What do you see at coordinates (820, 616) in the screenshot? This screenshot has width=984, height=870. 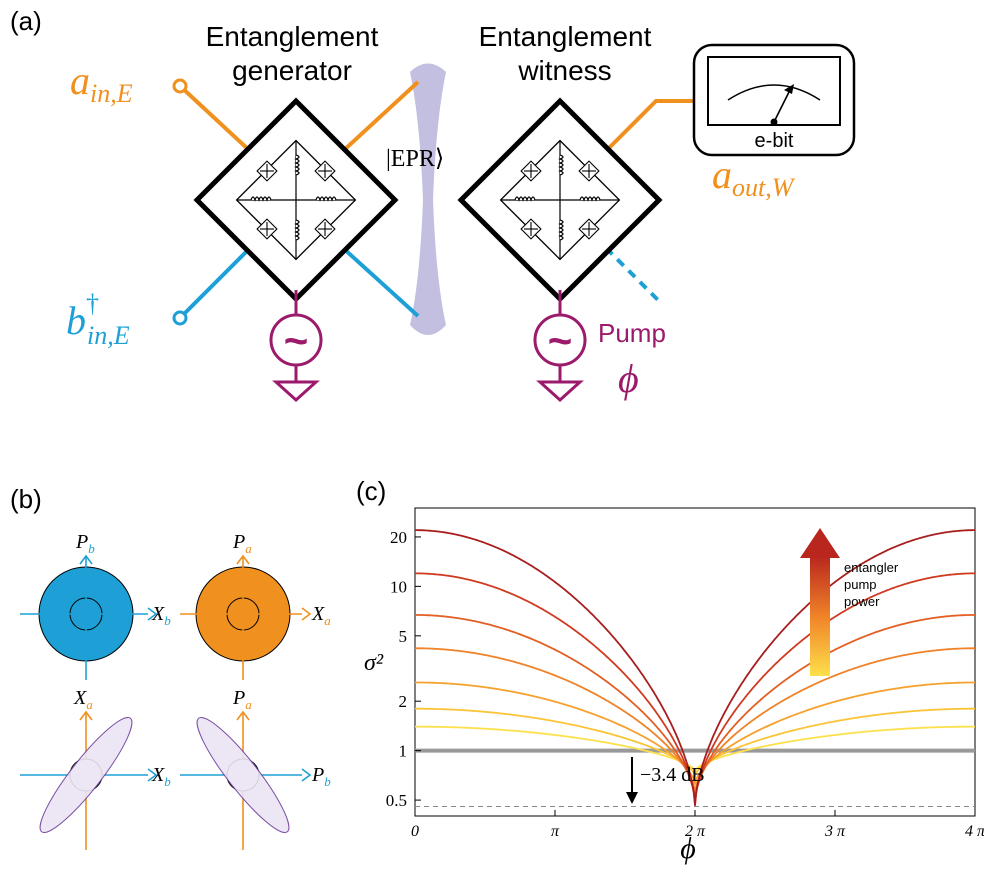 I see `pump-power-arrow-shaft` at bounding box center [820, 616].